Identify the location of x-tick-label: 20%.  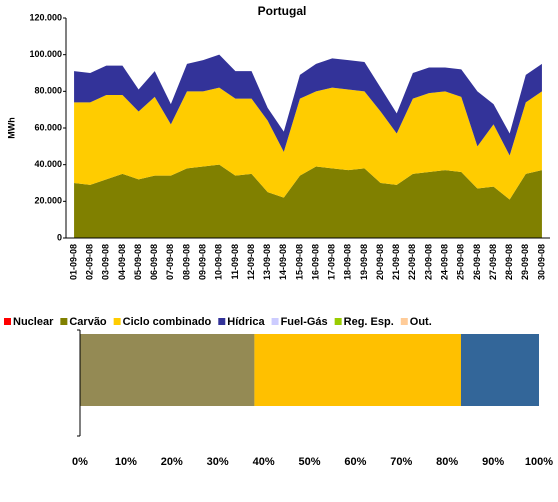
(172, 462).